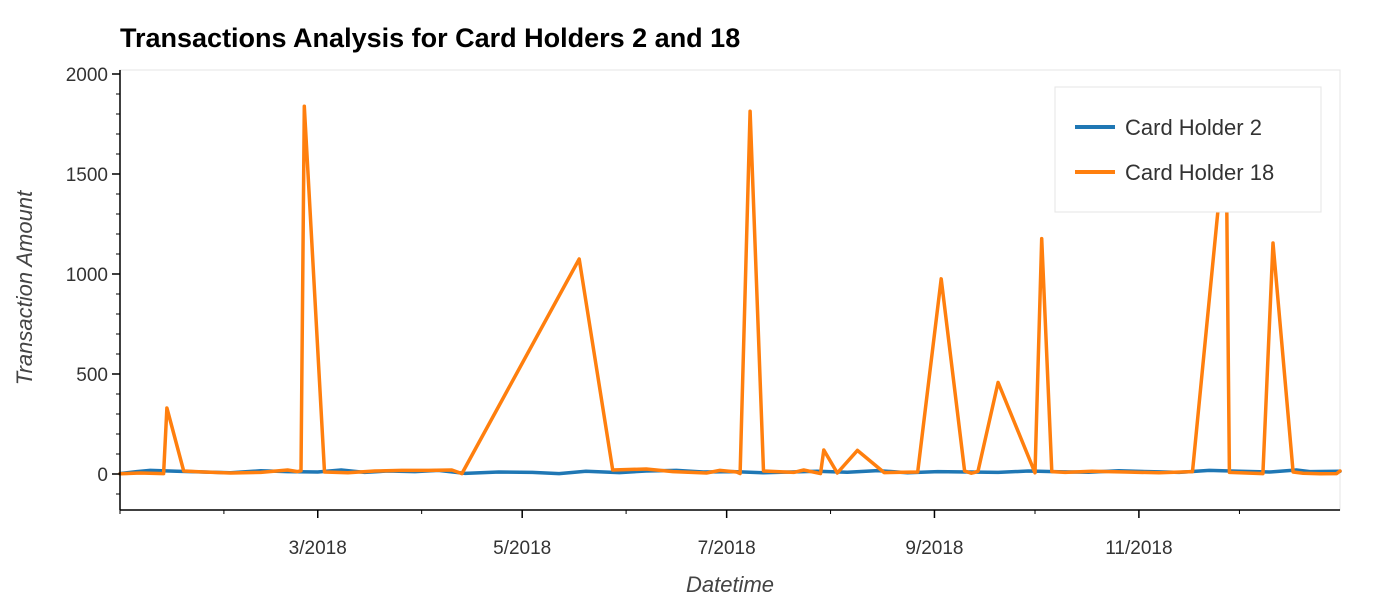 The width and height of the screenshot is (1400, 600). Describe the element at coordinates (522, 548) in the screenshot. I see `x-tick-label: 5/2018` at that location.